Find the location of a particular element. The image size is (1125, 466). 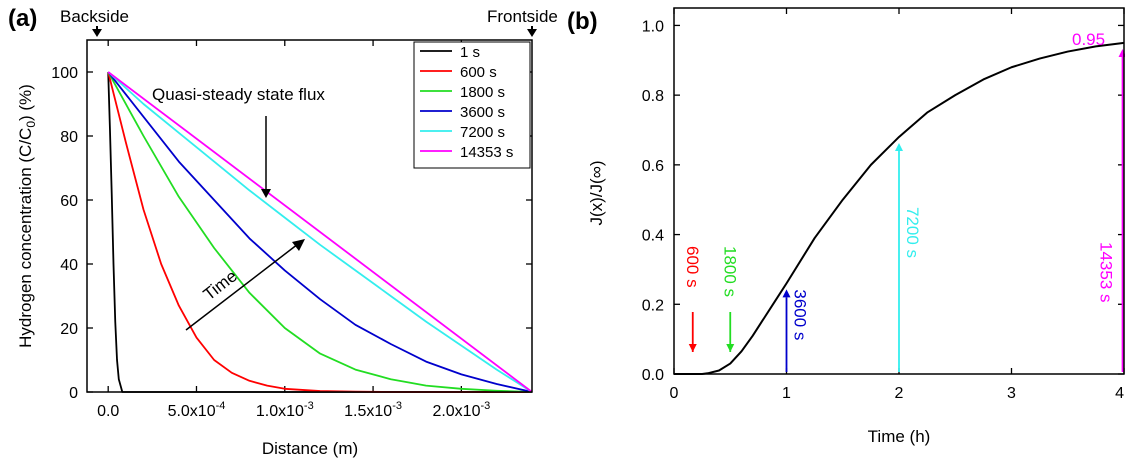

time-arrow is located at coordinates (242, 287).